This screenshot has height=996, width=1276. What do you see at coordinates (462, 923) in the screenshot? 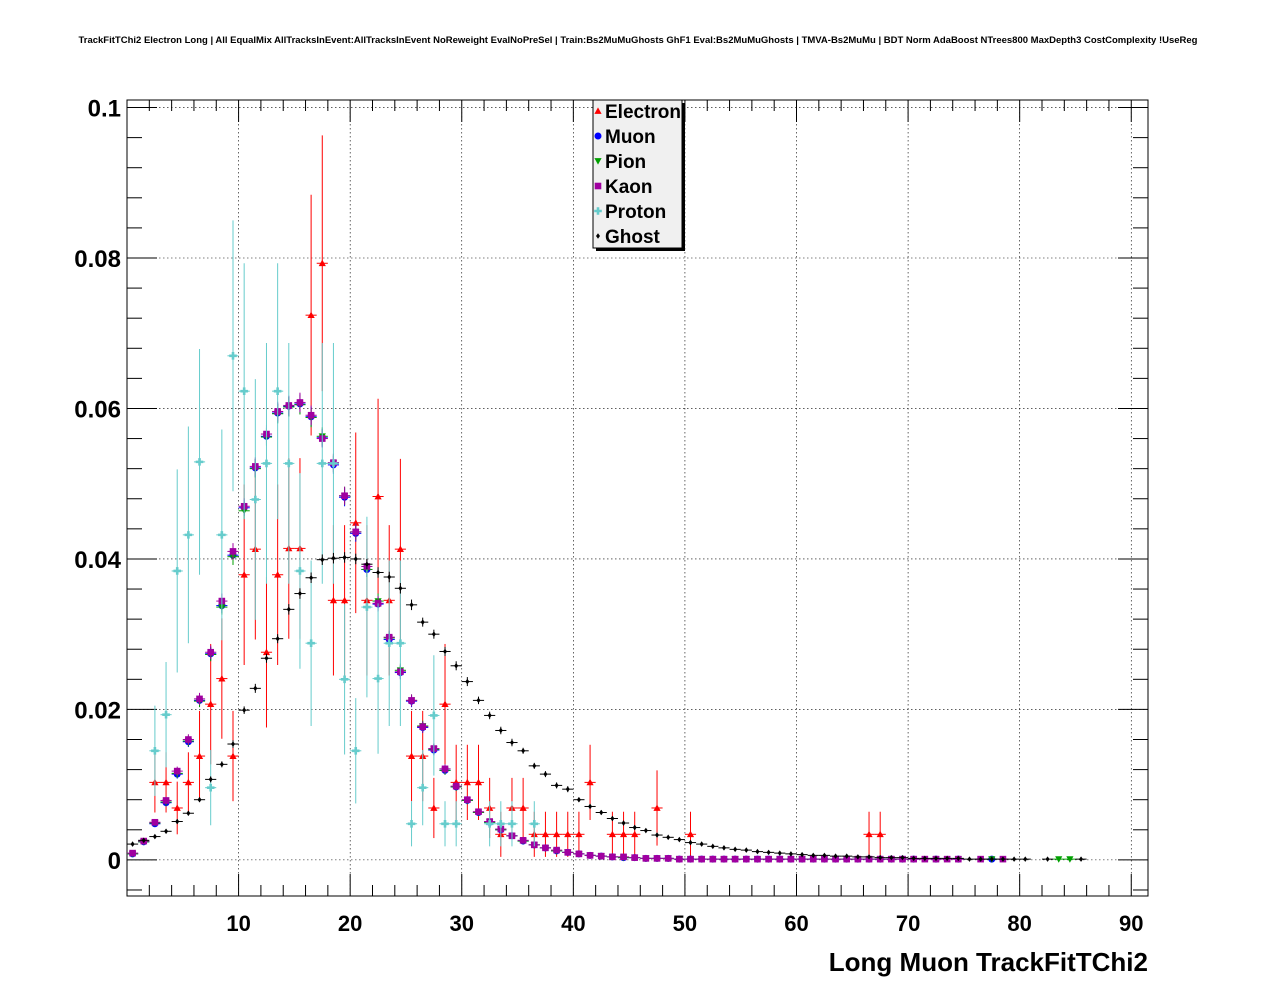
I see `x-tick-label: 30` at bounding box center [462, 923].